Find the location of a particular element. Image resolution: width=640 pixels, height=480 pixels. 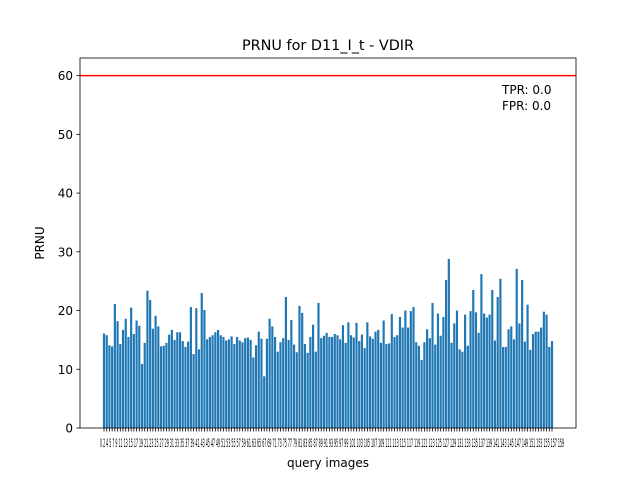

y-tick-label: 50 is located at coordinates (65, 135).